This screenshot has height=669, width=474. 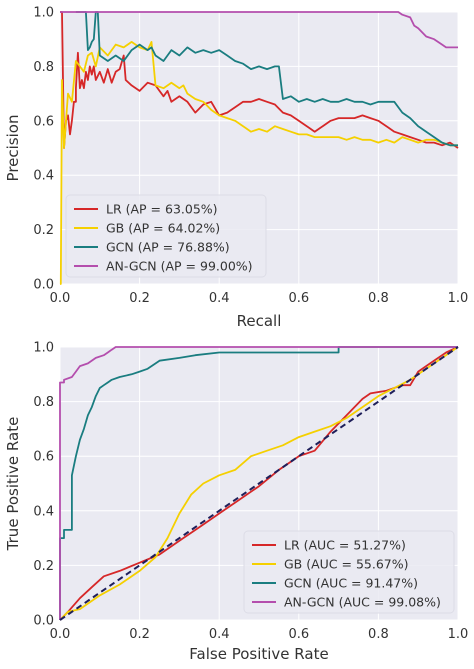 I want to click on legend-entry: GB (AP = 64.02%), so click(x=163, y=228).